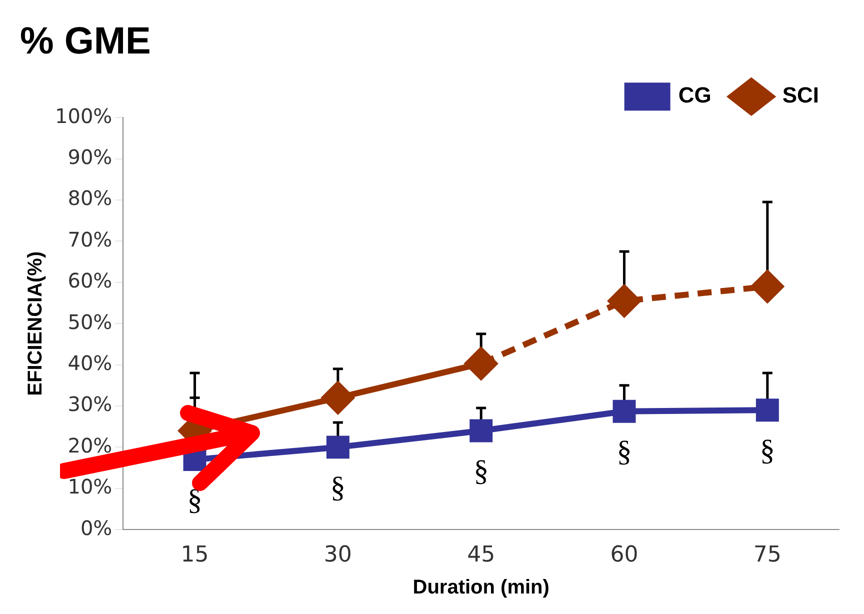 Image resolution: width=864 pixels, height=614 pixels. I want to click on x-tick-label: 45, so click(481, 555).